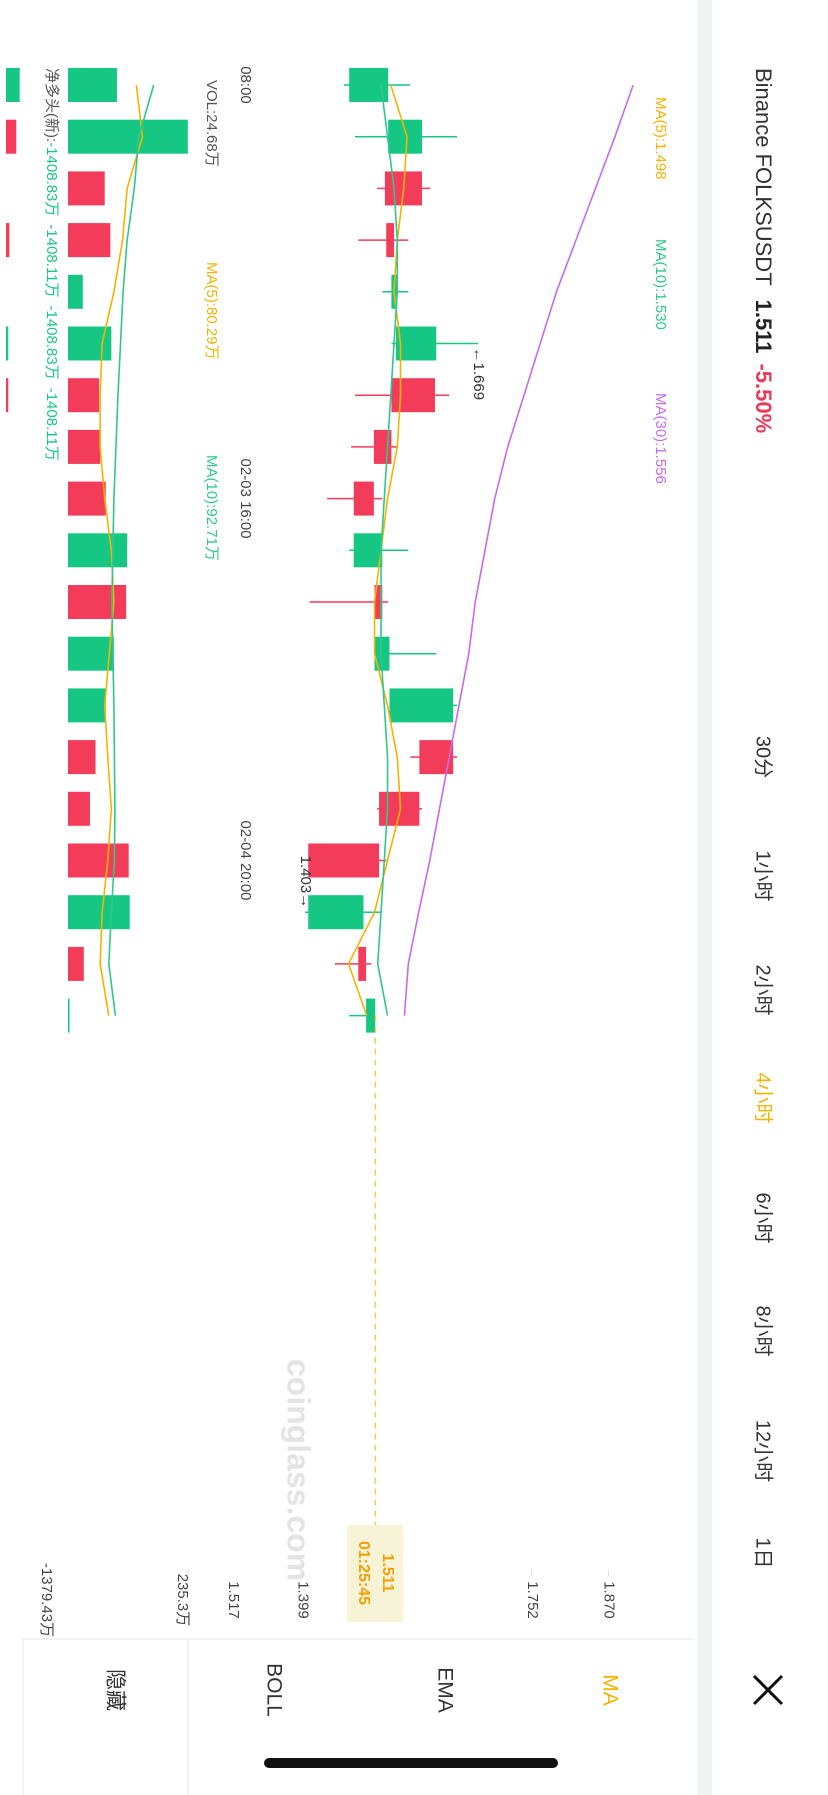 This screenshot has width=828, height=1795. Describe the element at coordinates (375, 1573) in the screenshot. I see `last-price-tag` at that location.